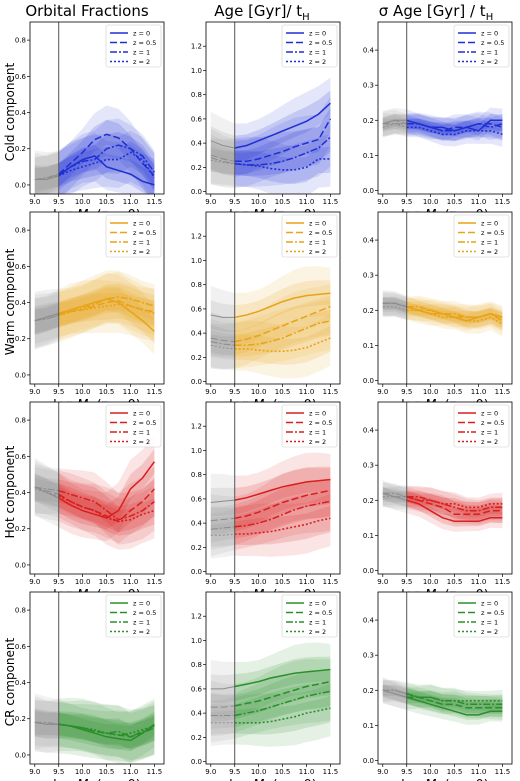  What do you see at coordinates (196, 451) in the screenshot?
I see `y-tick-label: 1.0` at bounding box center [196, 451].